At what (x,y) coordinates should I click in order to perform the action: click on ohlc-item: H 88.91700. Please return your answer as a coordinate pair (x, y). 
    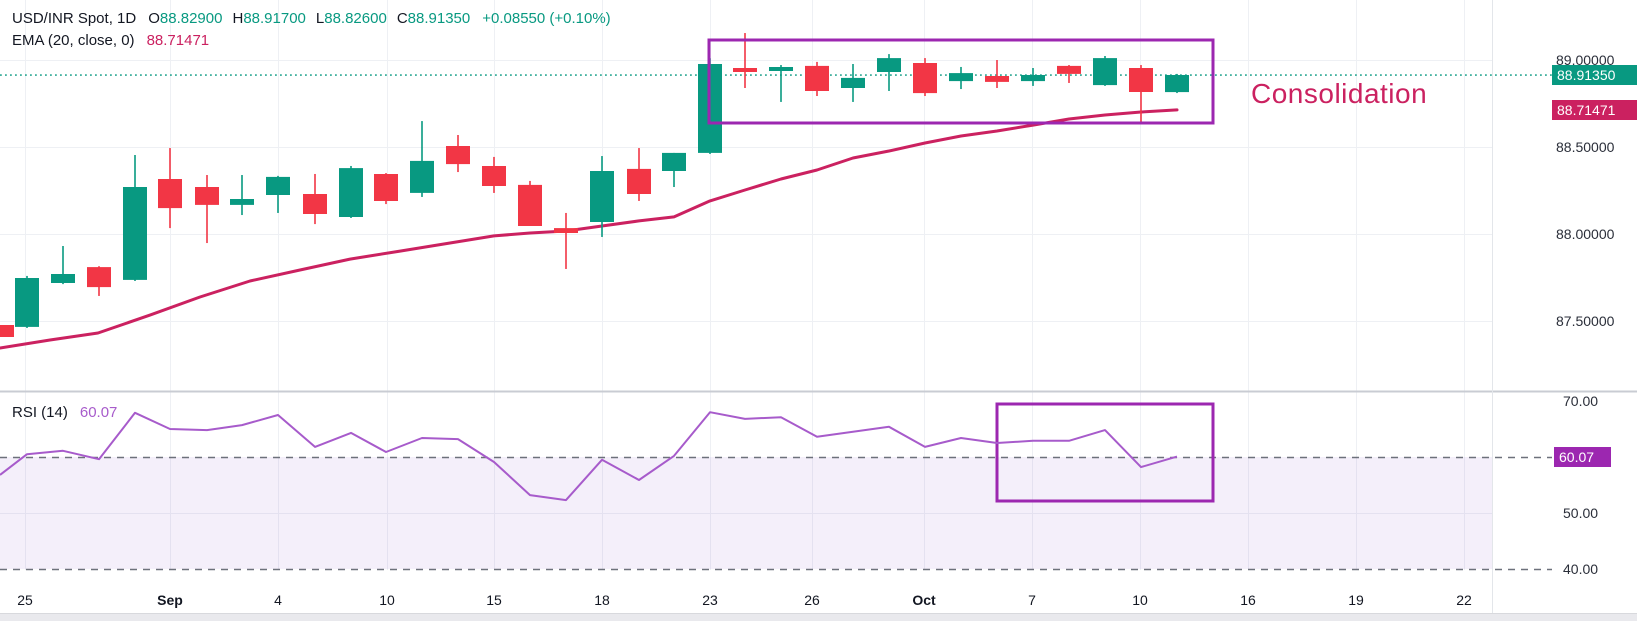
    Looking at the image, I should click on (269, 18).